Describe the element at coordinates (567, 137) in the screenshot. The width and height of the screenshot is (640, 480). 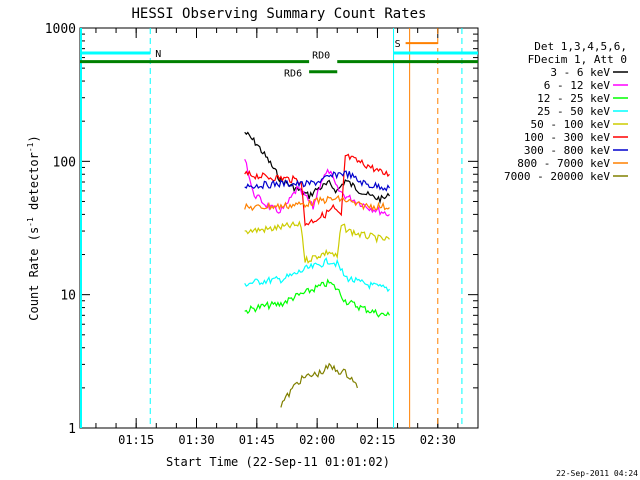
I see `legend-label-5: 100 - 300 keV` at that location.